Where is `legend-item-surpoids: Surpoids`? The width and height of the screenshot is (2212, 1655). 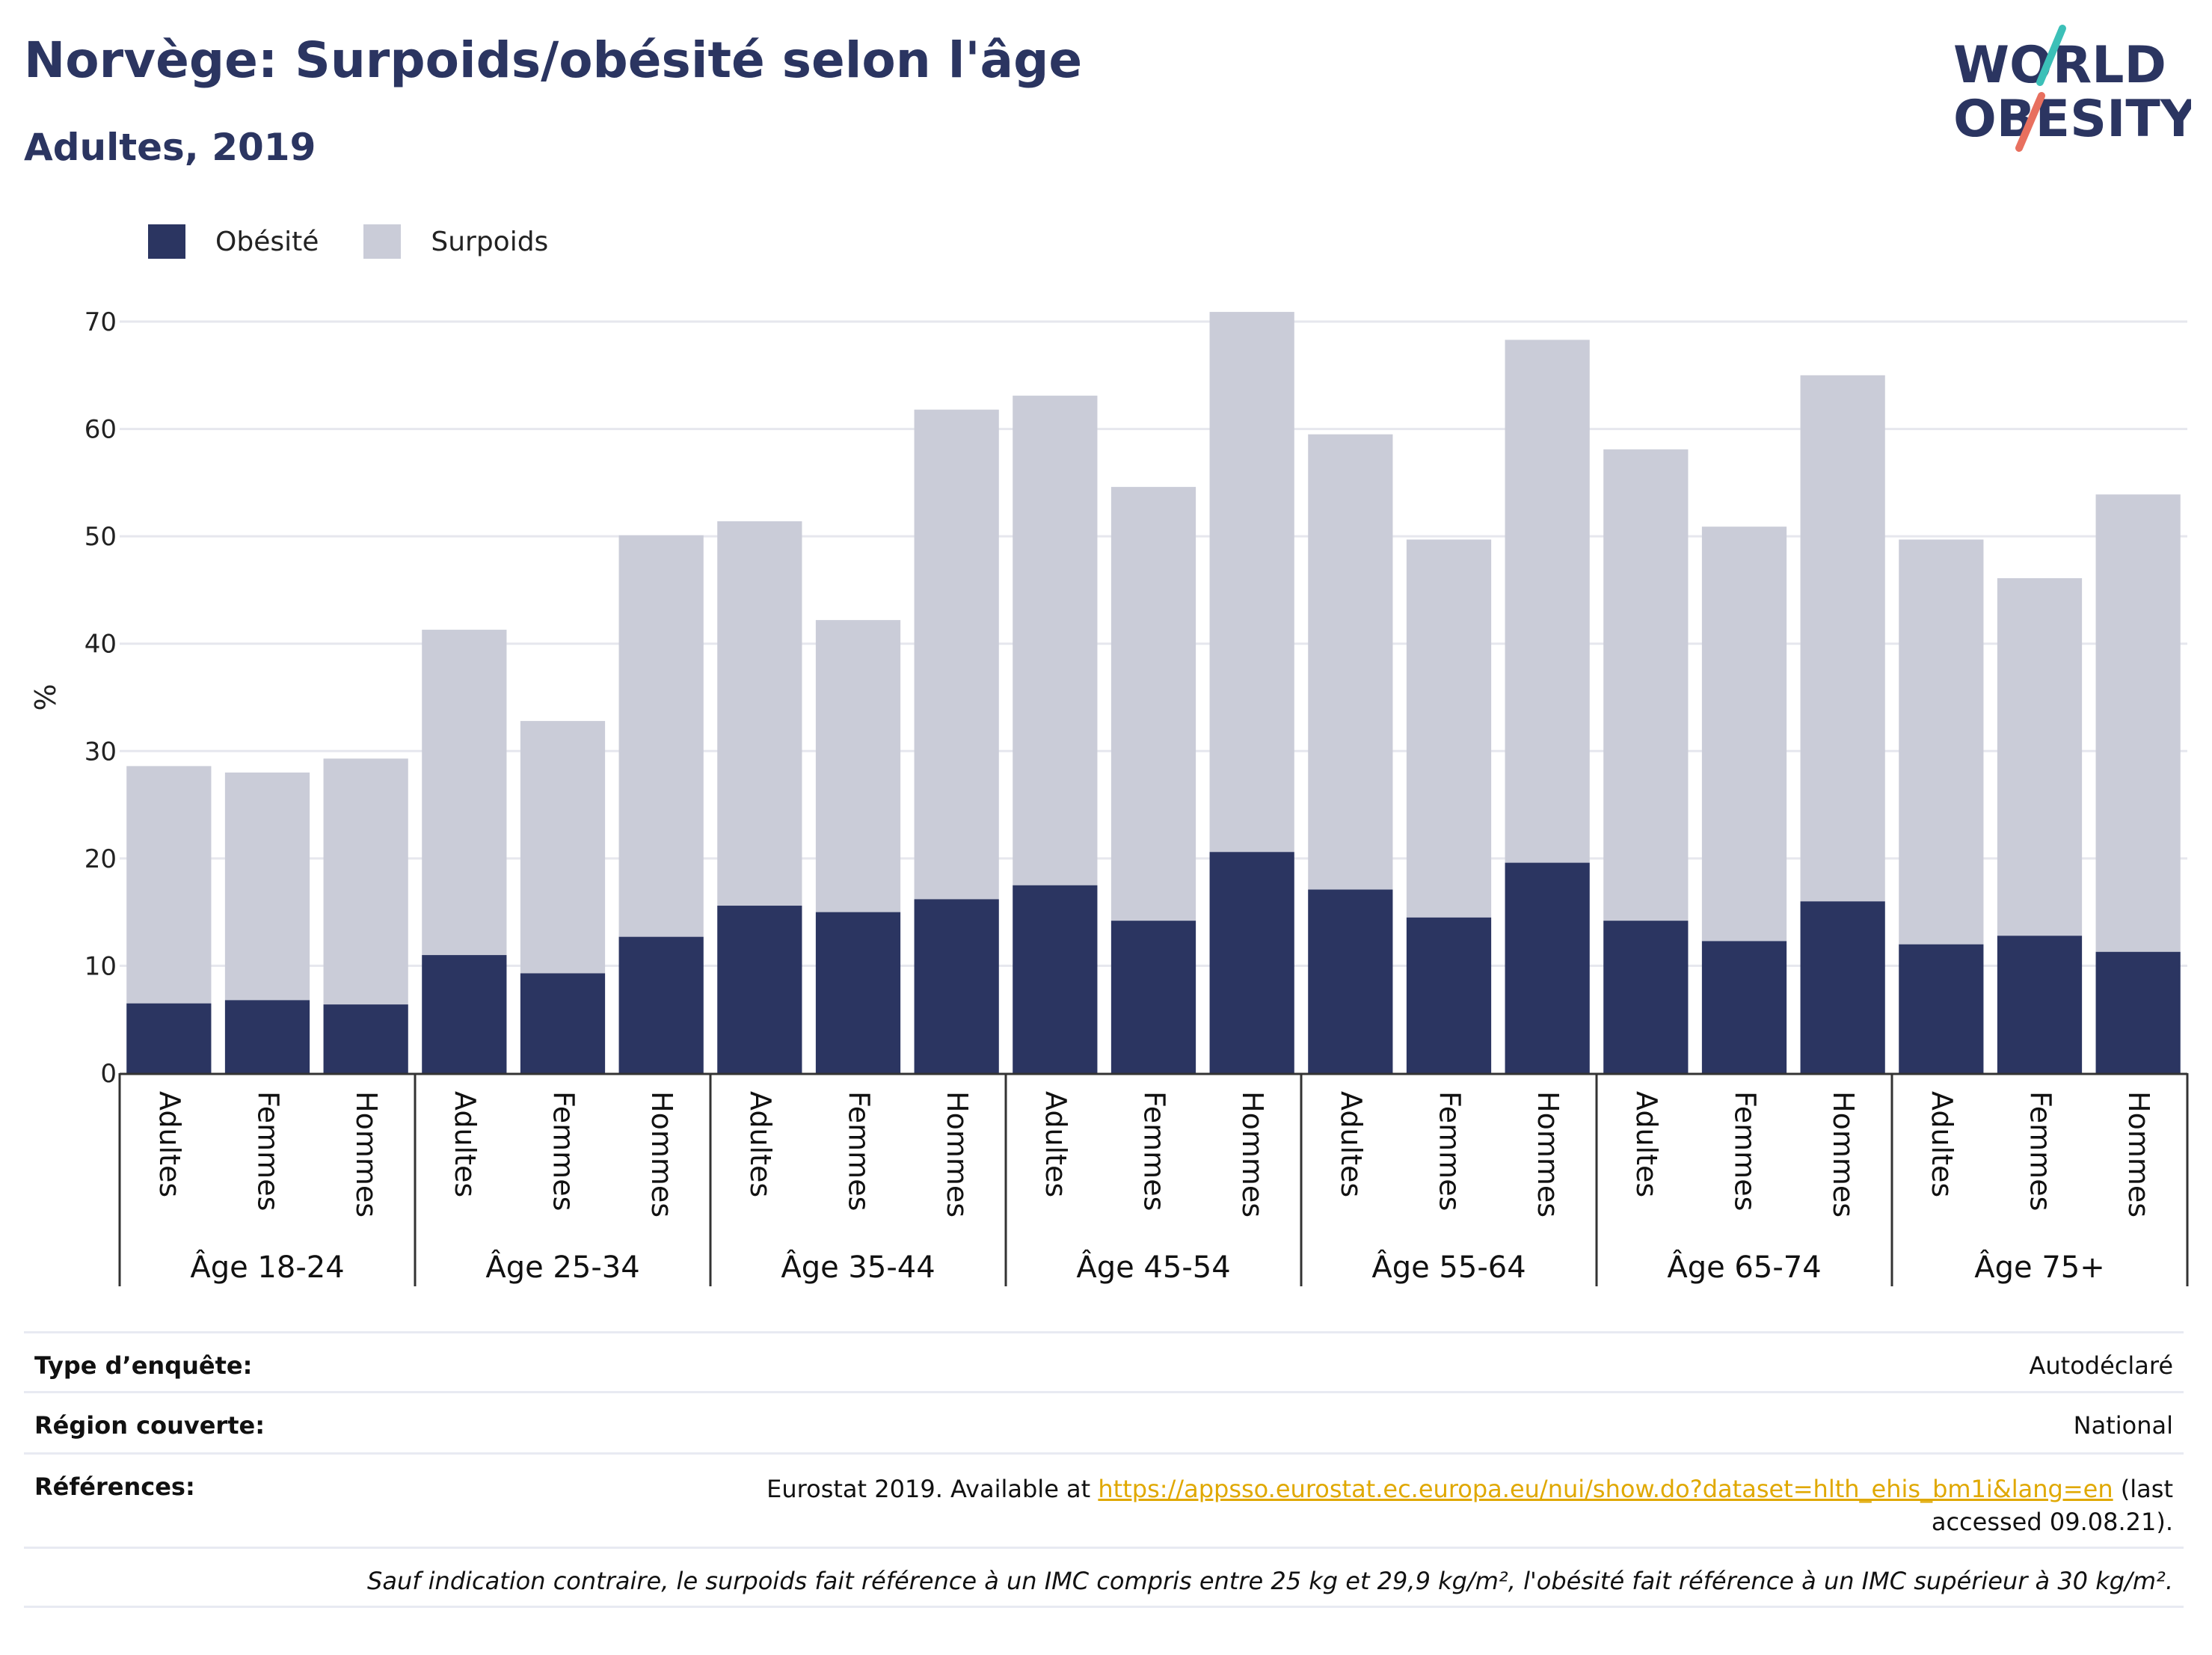 legend-item-surpoids: Surpoids is located at coordinates (455, 241).